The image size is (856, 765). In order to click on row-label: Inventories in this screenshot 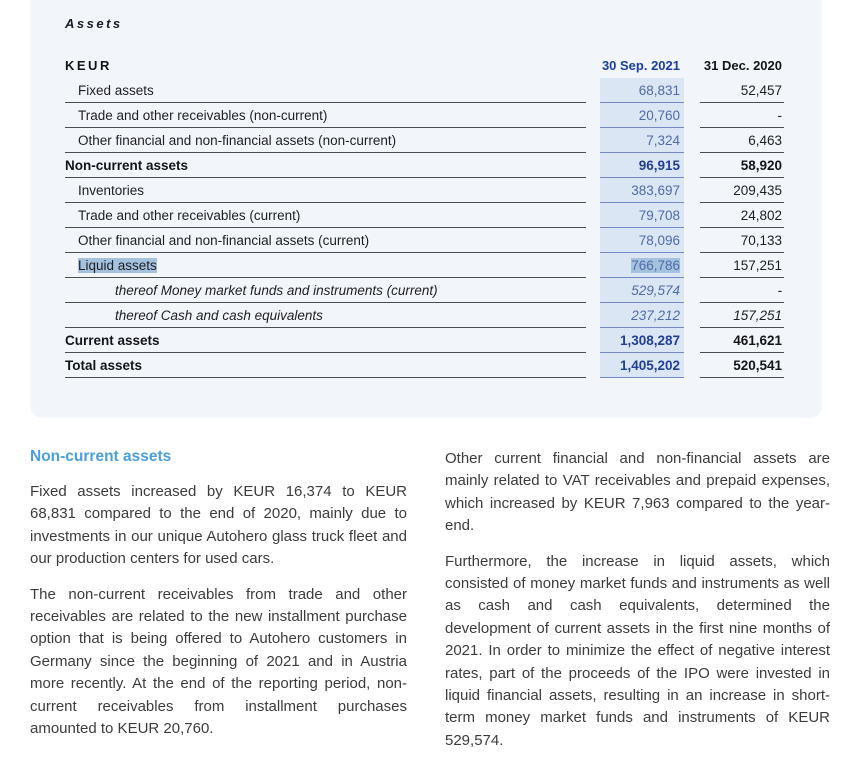, I will do `click(325, 190)`.